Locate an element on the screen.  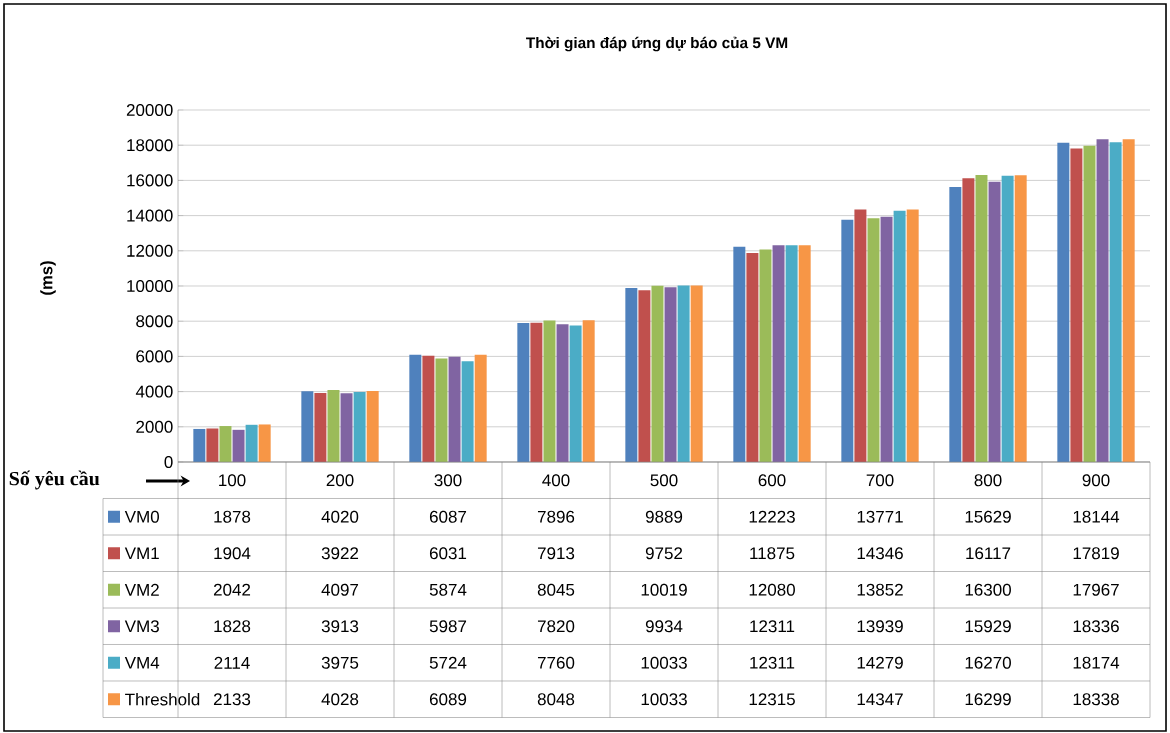
data-label: 18336 is located at coordinates (1096, 626).